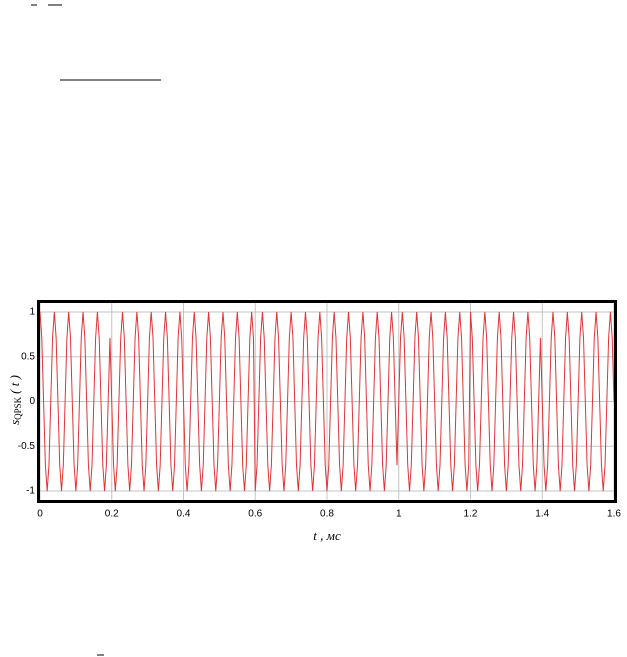 This screenshot has width=627, height=657. Describe the element at coordinates (184, 514) in the screenshot. I see `x-tick-label: 0.4` at that location.